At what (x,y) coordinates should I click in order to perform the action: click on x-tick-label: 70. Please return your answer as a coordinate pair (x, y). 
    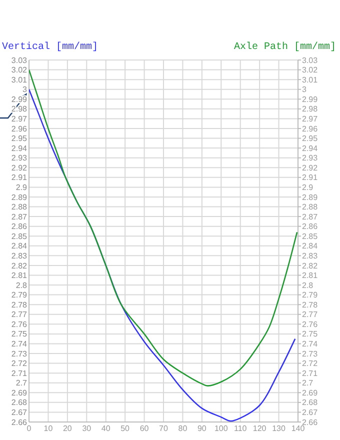
    Looking at the image, I should click on (163, 428).